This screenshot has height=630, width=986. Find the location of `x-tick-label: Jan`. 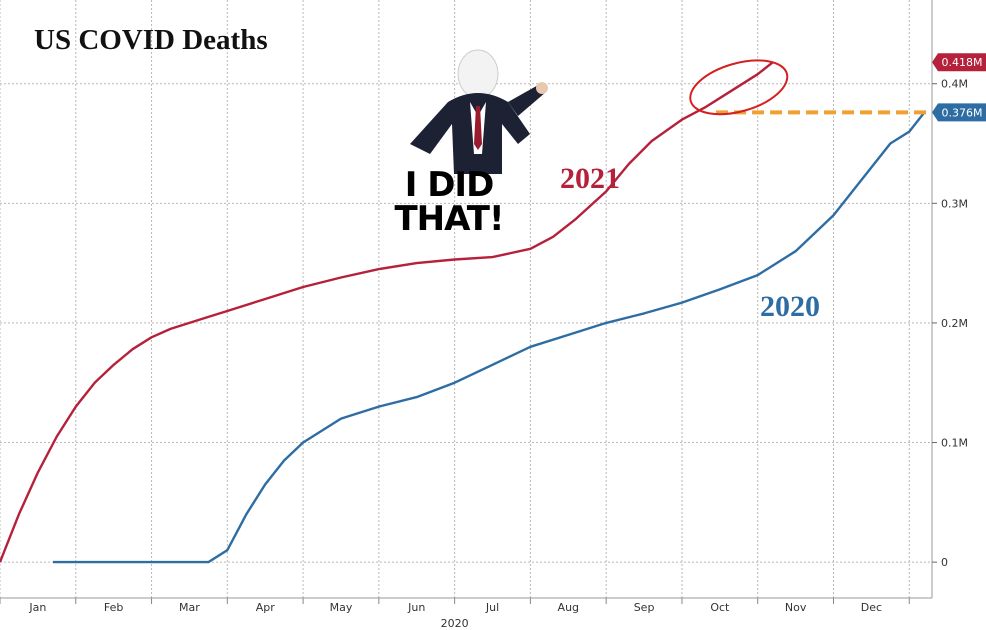

x-tick-label: Jan is located at coordinates (37, 607).